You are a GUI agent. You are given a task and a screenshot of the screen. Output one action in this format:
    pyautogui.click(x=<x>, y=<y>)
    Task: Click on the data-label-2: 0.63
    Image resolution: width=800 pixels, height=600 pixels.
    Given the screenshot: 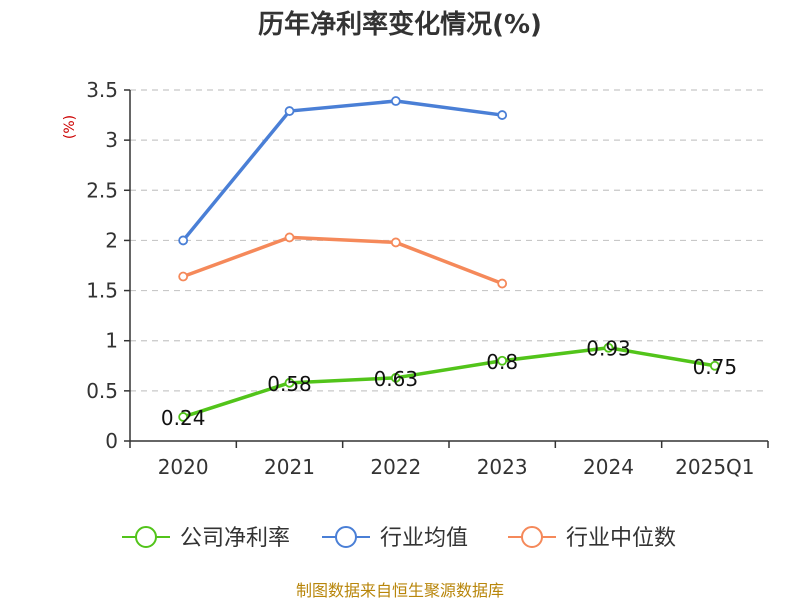 What is the action you would take?
    pyautogui.click(x=396, y=379)
    